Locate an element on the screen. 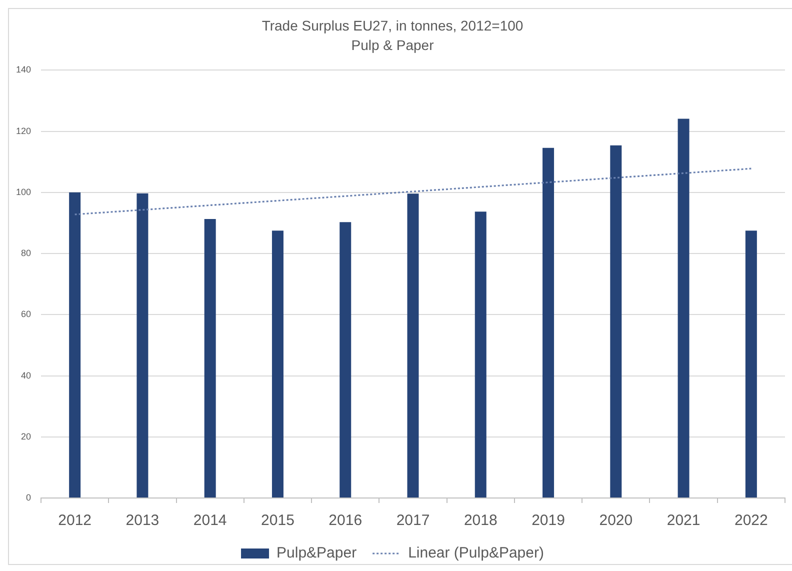 The image size is (792, 571). x-tick-label: 2022 is located at coordinates (751, 521).